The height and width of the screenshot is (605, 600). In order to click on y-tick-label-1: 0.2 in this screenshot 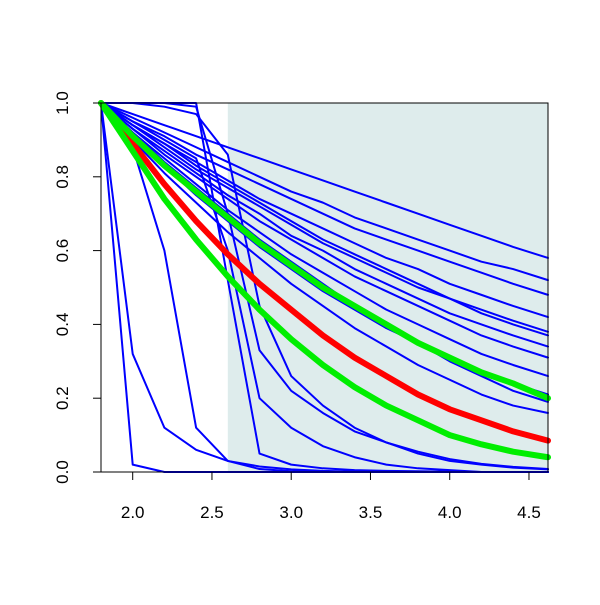, I will do `click(62, 398)`.